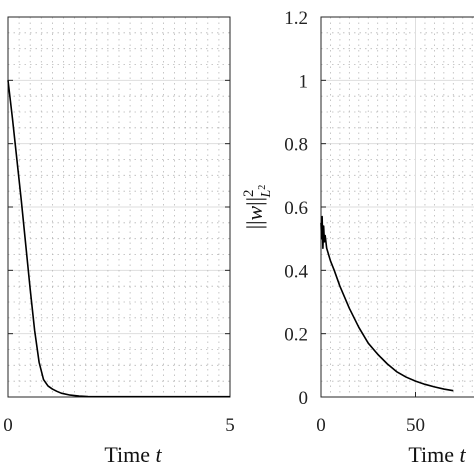 Image resolution: width=474 pixels, height=474 pixels. I want to click on x-tick-label: 50, so click(415, 425).